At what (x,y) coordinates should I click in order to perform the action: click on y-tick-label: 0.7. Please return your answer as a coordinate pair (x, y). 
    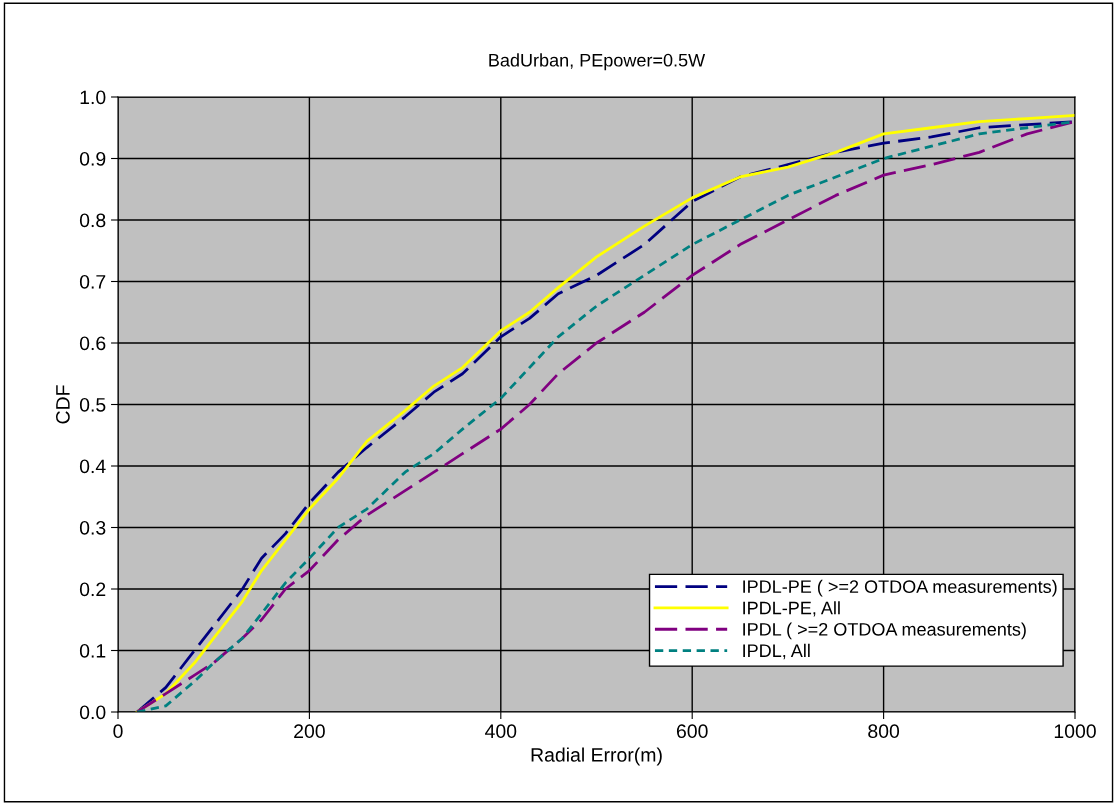
    Looking at the image, I should click on (92, 281).